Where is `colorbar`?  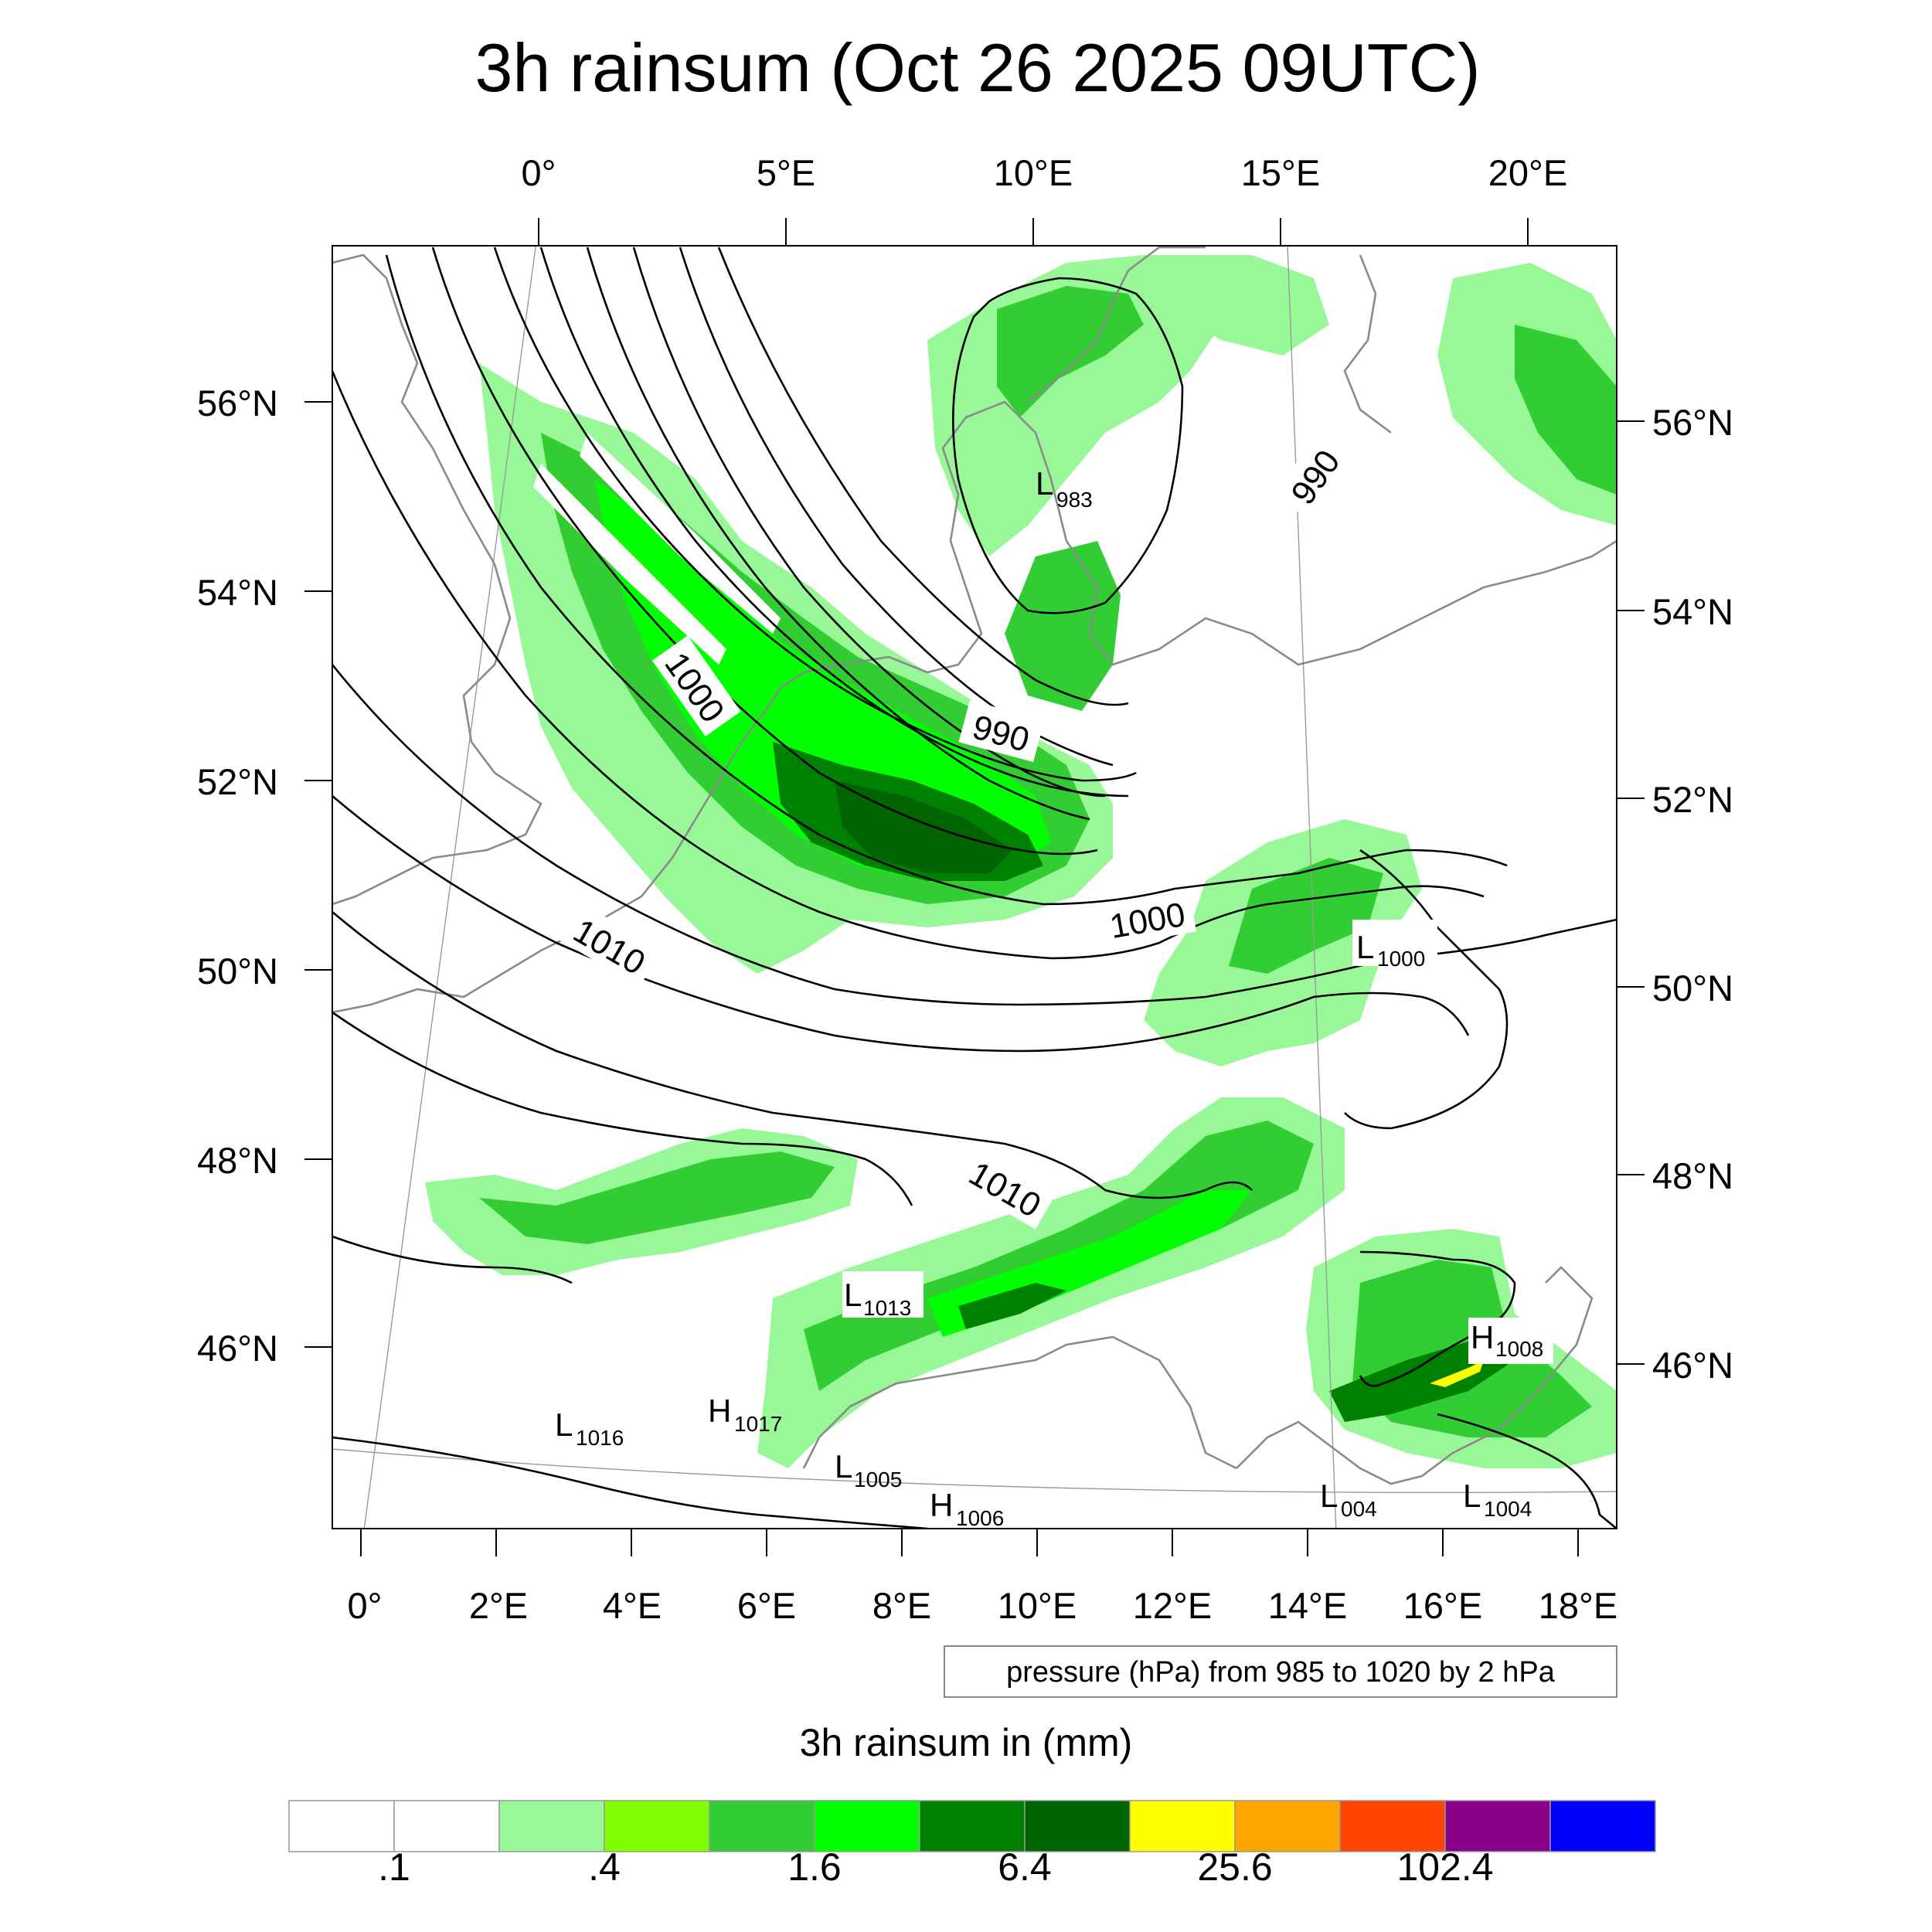
colorbar is located at coordinates (972, 1826).